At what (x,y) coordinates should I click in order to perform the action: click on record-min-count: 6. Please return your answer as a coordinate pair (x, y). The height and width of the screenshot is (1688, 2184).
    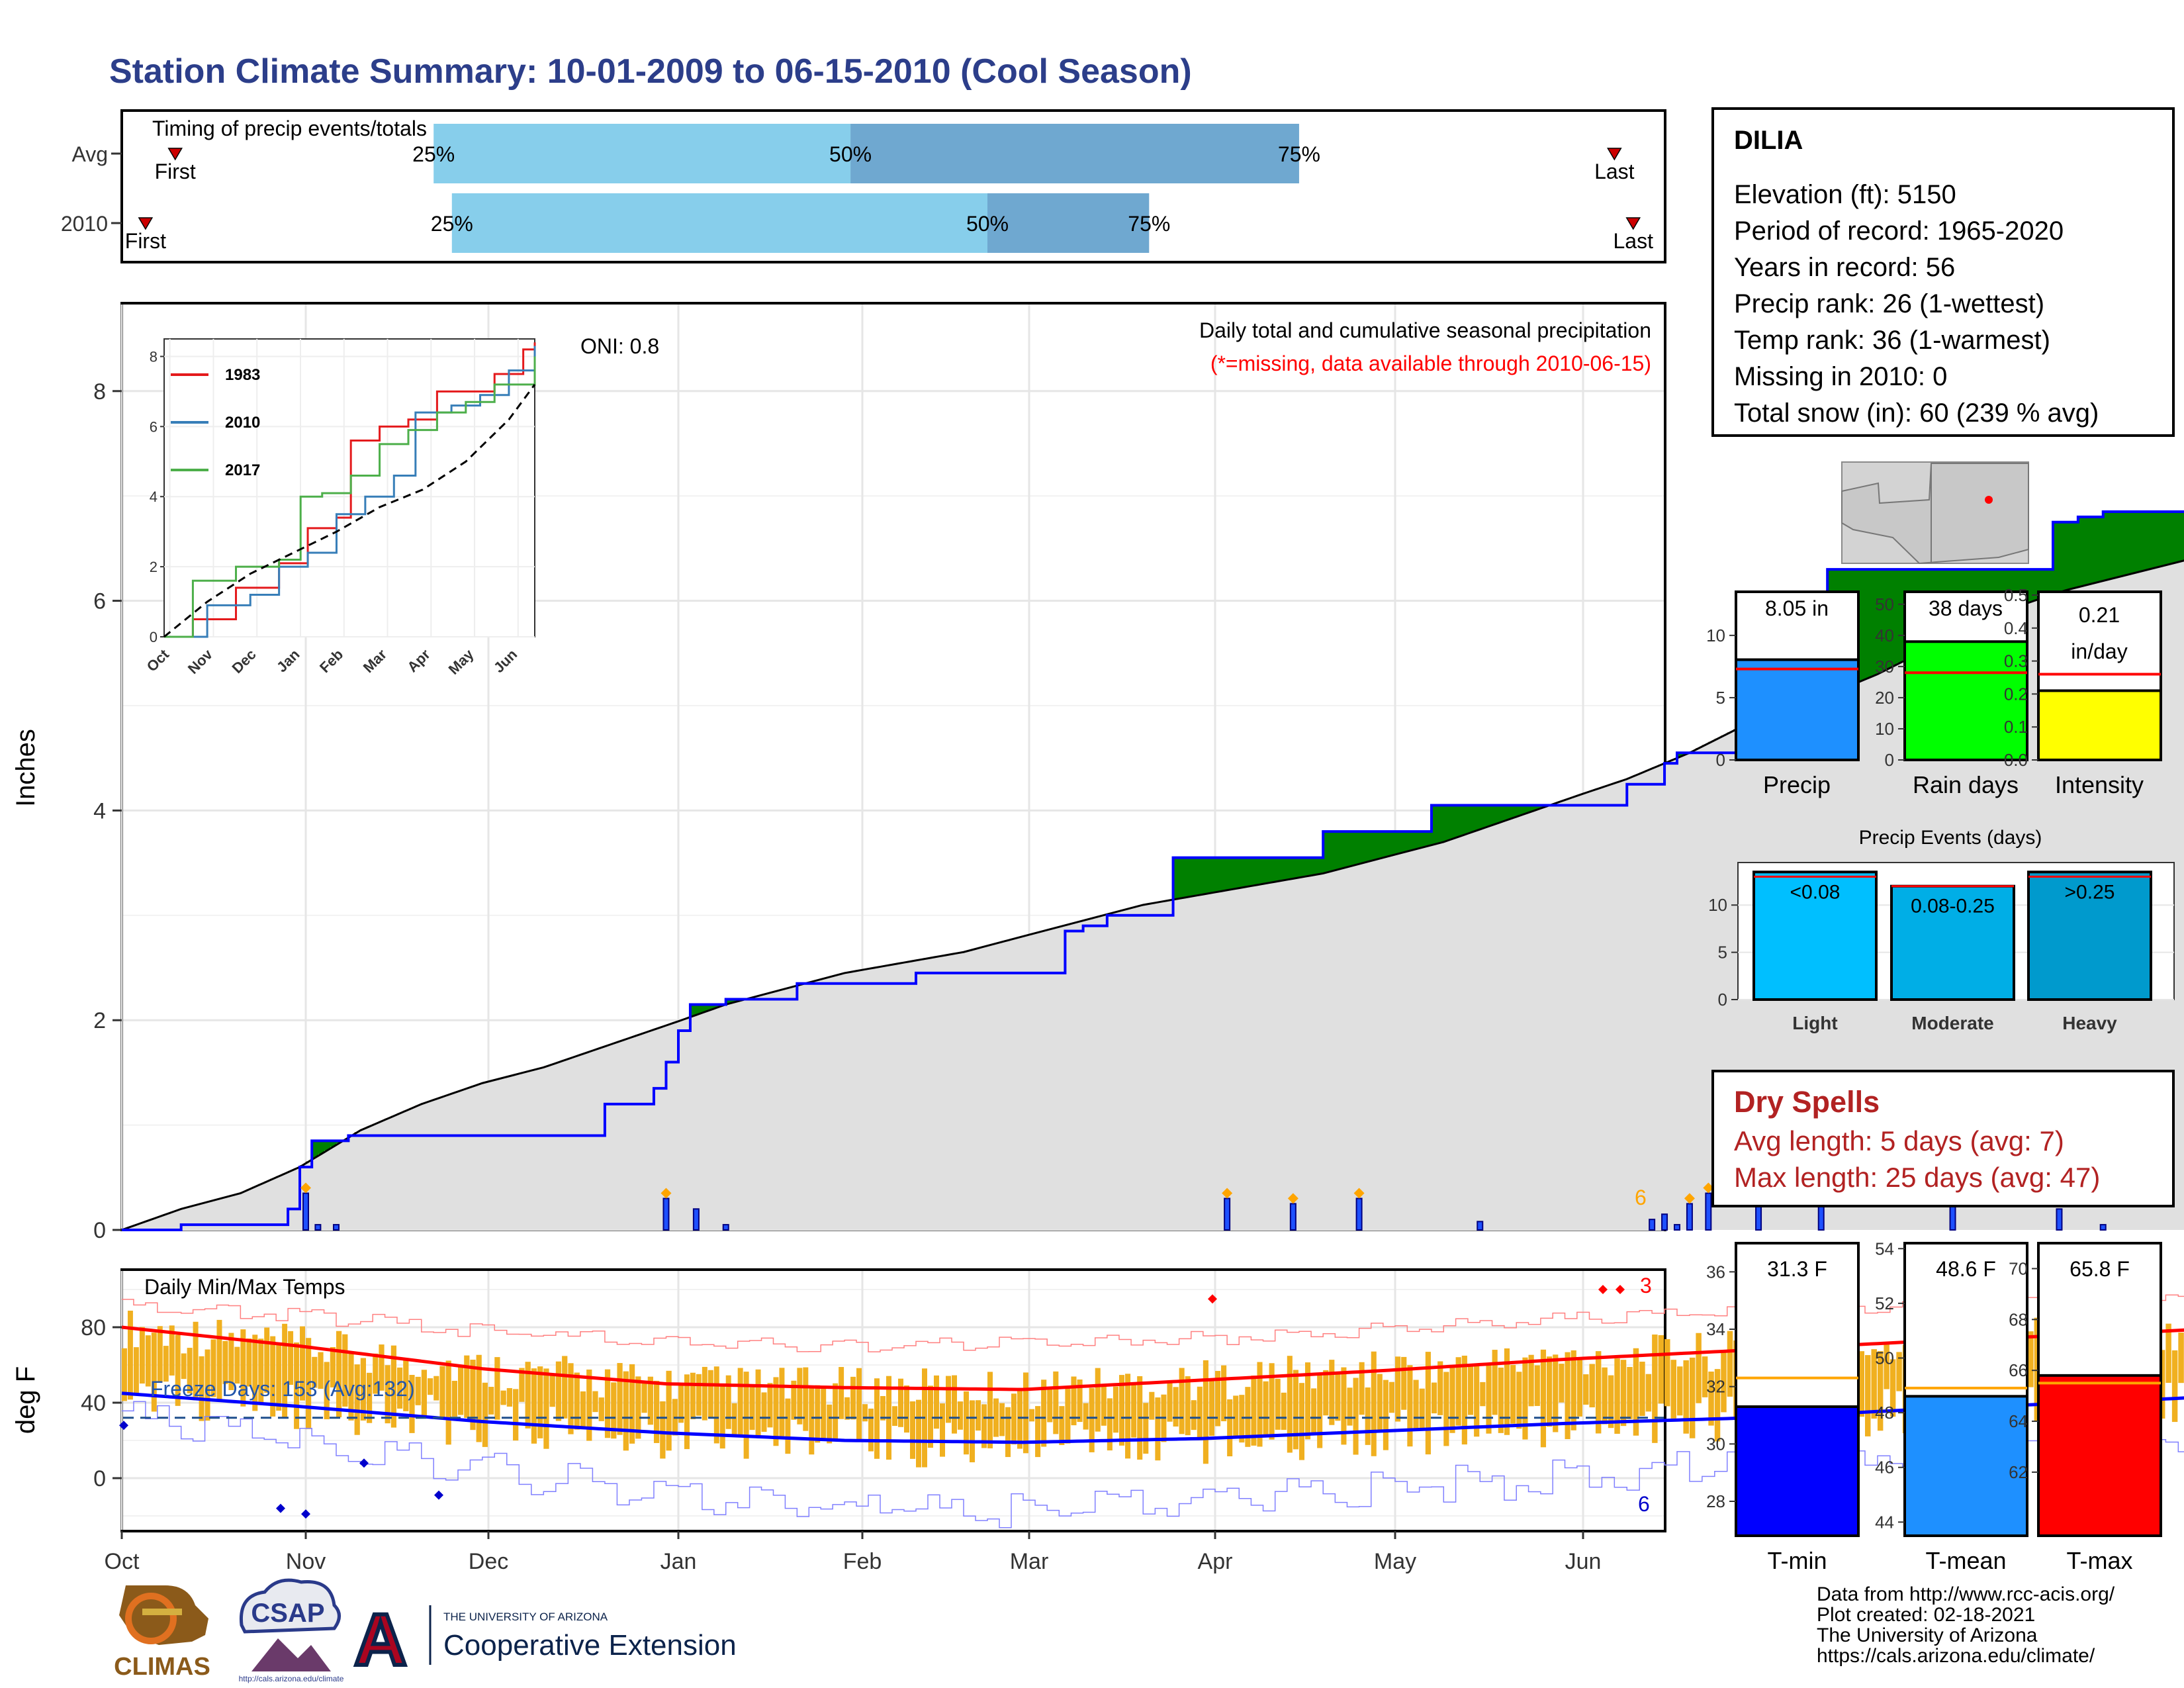
    Looking at the image, I should click on (1644, 1504).